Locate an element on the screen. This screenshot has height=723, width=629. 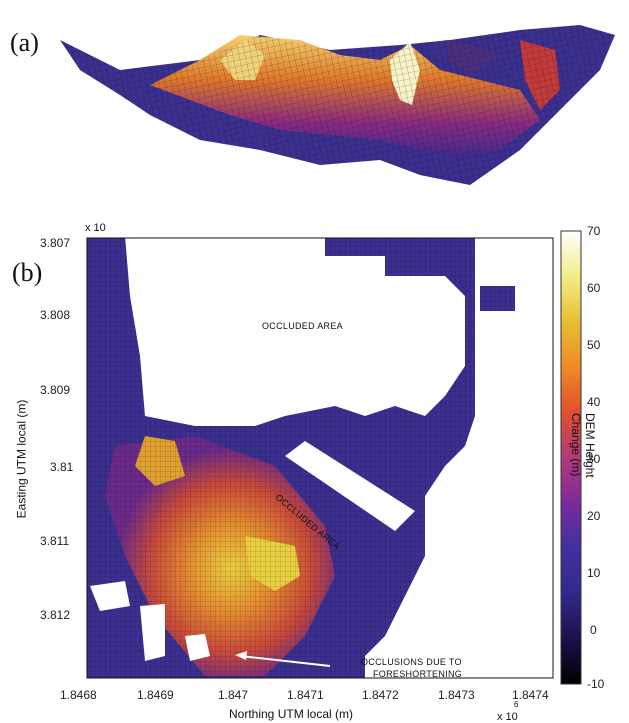
y-tick-3.807: 3.807 is located at coordinates (55, 243).